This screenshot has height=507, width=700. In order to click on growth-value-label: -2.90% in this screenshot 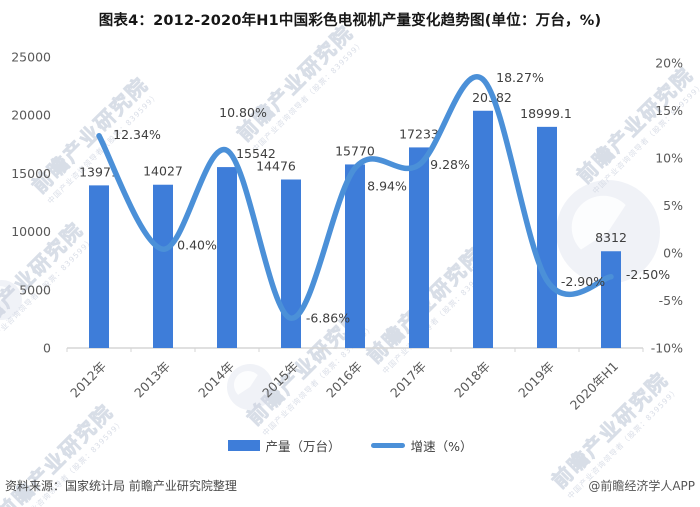, I will do `click(583, 281)`.